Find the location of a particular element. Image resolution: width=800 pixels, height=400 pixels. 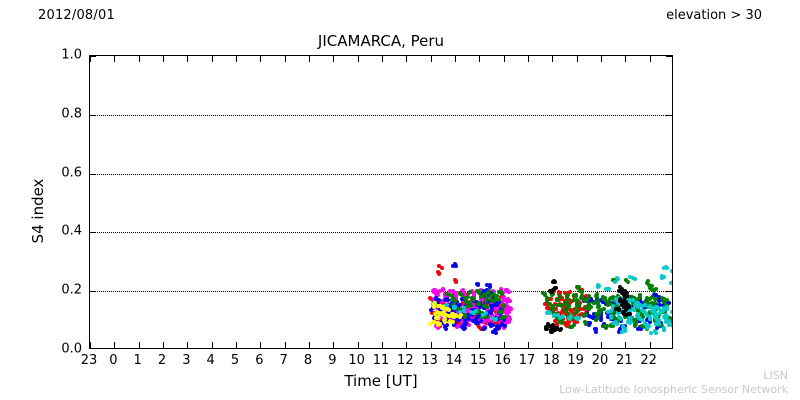

elevation-filter-annotation: elevation > 30 is located at coordinates (714, 15).